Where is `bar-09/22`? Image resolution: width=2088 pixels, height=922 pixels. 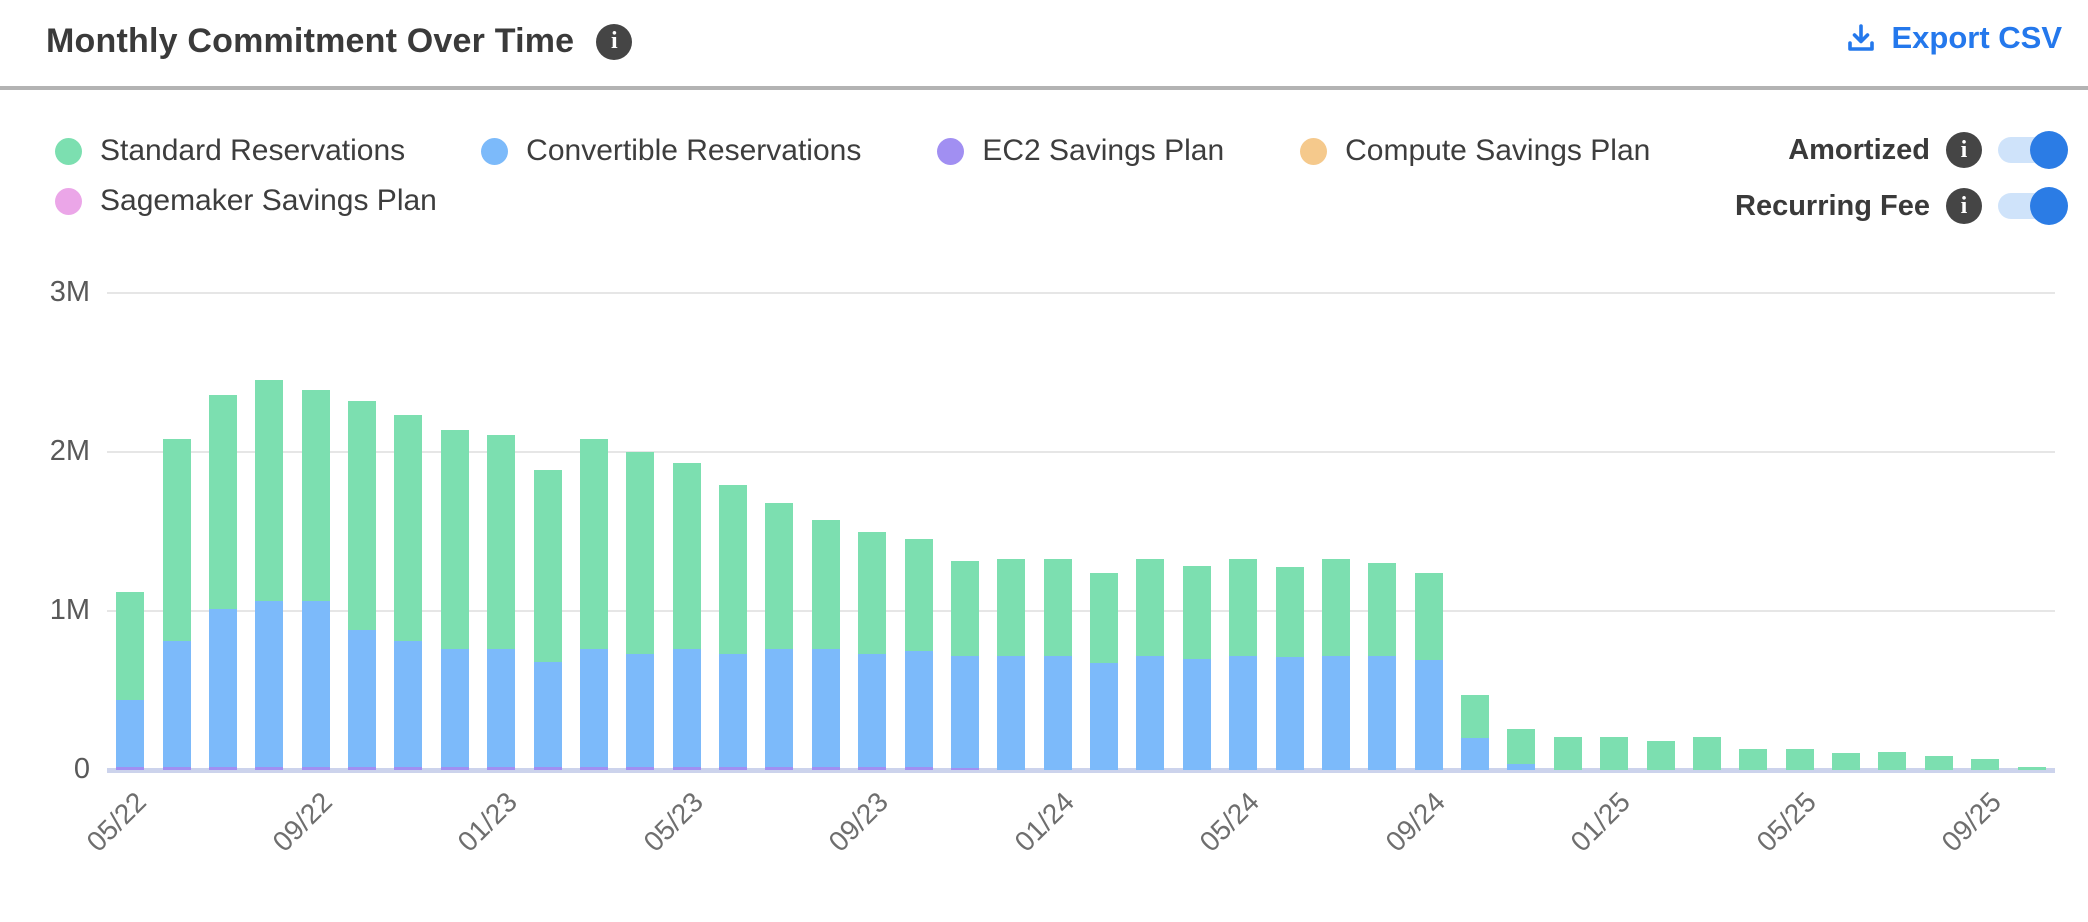 bar-09/22 is located at coordinates (315, 580).